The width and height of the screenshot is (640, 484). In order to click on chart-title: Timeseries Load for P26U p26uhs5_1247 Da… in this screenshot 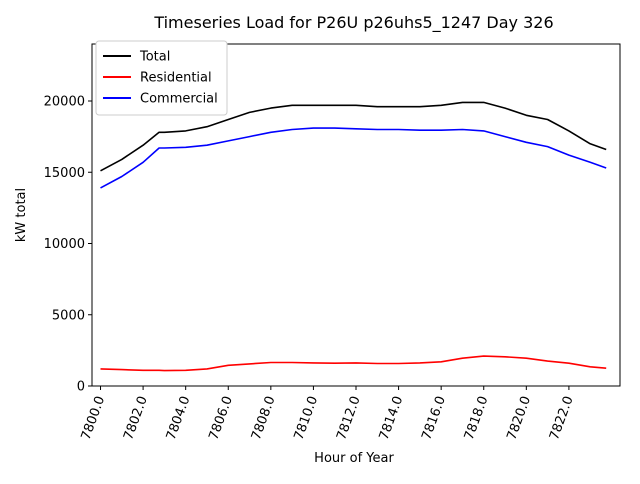, I will do `click(353, 23)`.